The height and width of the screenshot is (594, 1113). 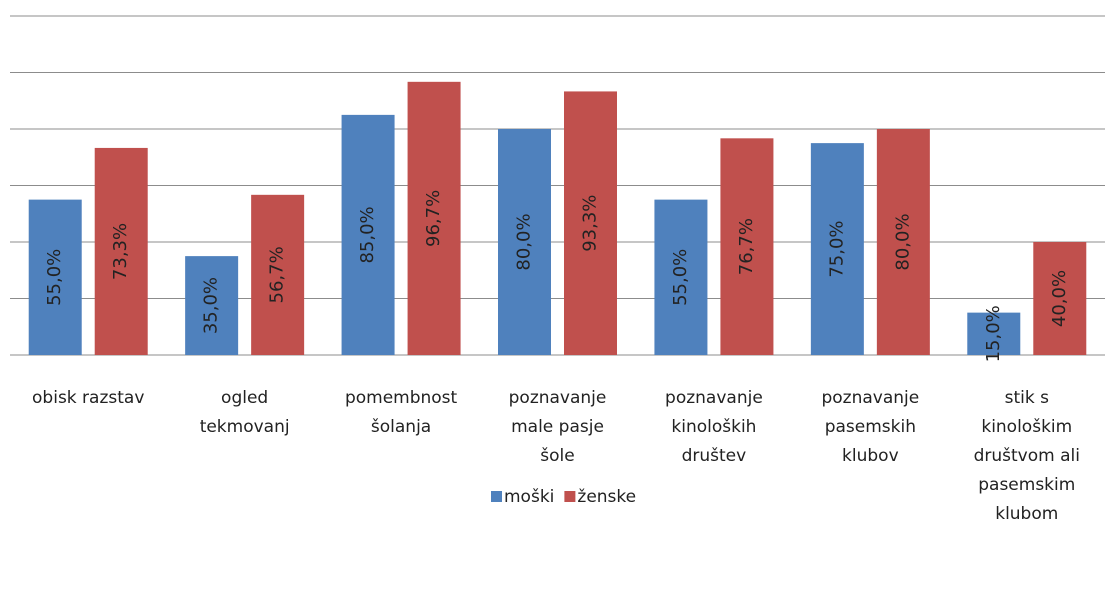 I want to click on data-label: 93,3%, so click(x=590, y=223).